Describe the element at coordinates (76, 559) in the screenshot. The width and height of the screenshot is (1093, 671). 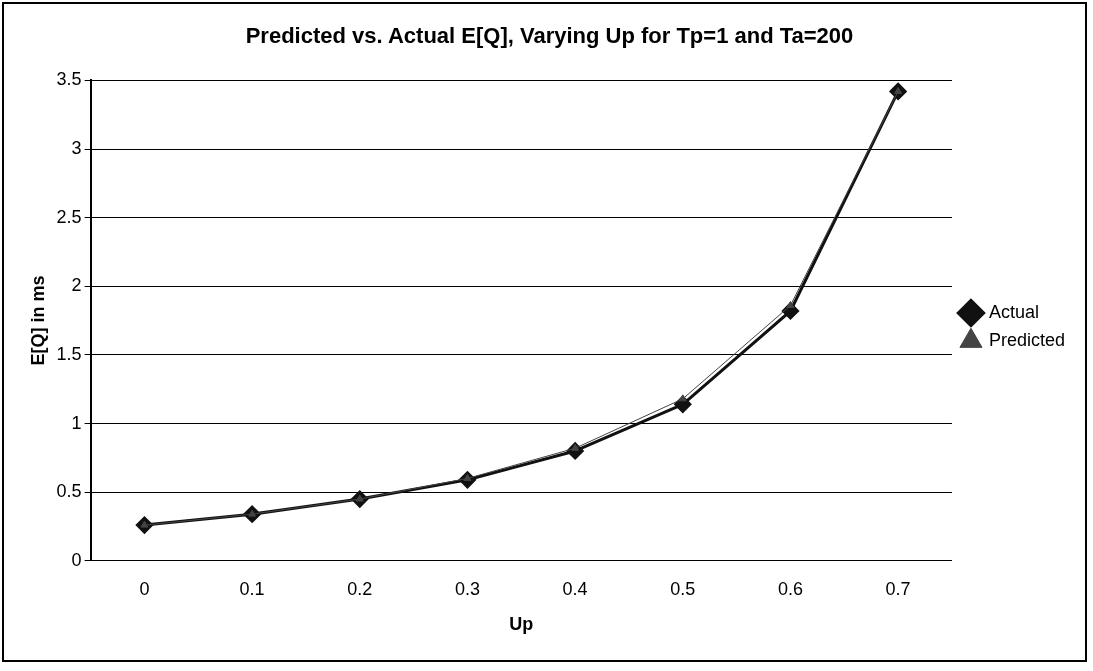
I see `y-tick-label: 0` at that location.